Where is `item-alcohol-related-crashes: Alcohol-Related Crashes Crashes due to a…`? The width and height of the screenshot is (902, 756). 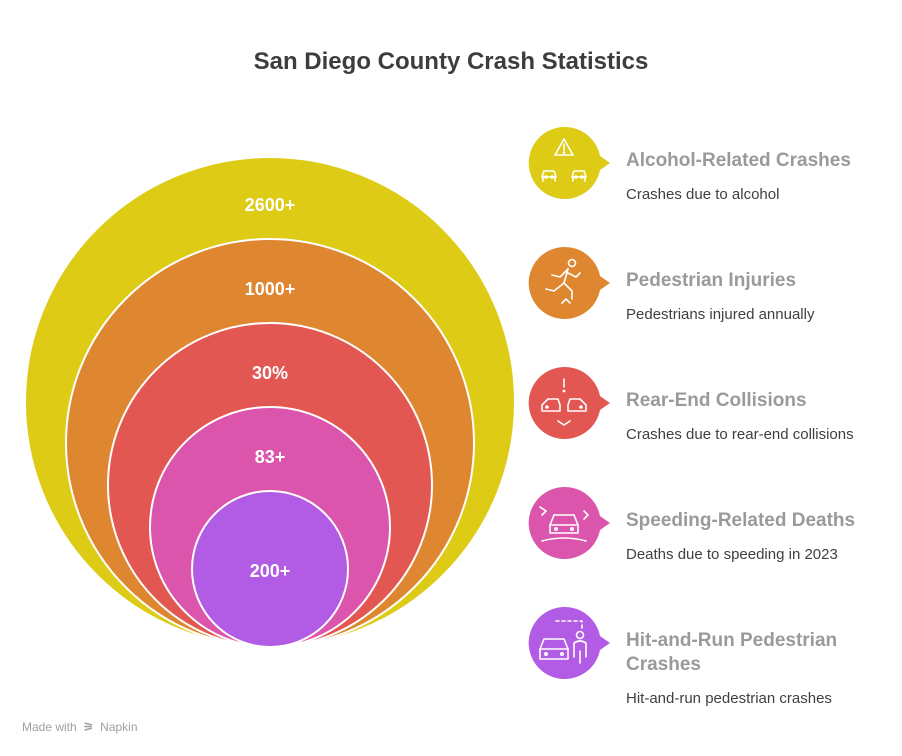 item-alcohol-related-crashes: Alcohol-Related Crashes Crashes due to a… is located at coordinates (713, 177).